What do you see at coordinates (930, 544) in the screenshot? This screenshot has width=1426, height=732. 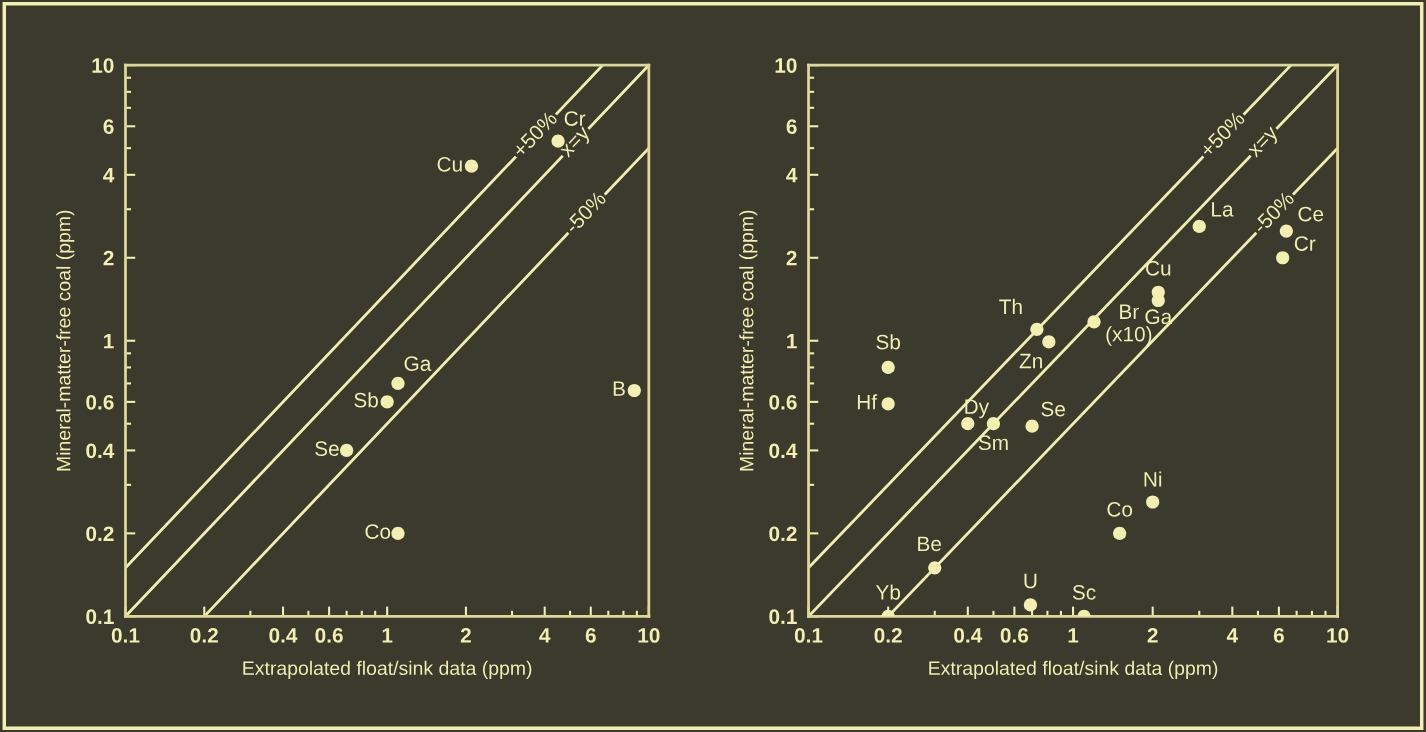 I see `annotation: Be` at bounding box center [930, 544].